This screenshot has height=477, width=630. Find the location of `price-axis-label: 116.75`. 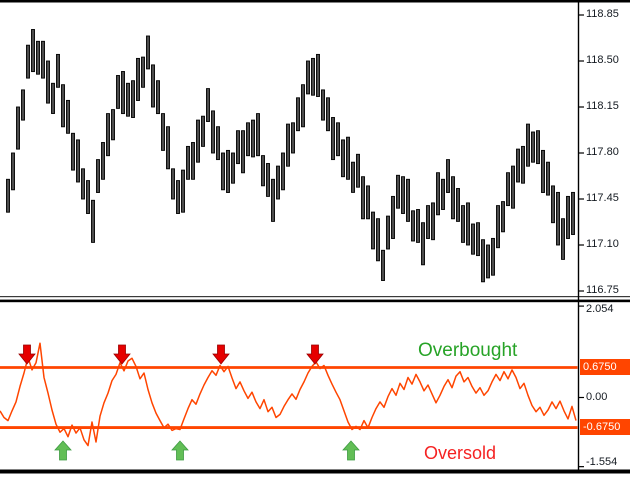

price-axis-label: 116.75 is located at coordinates (602, 290).